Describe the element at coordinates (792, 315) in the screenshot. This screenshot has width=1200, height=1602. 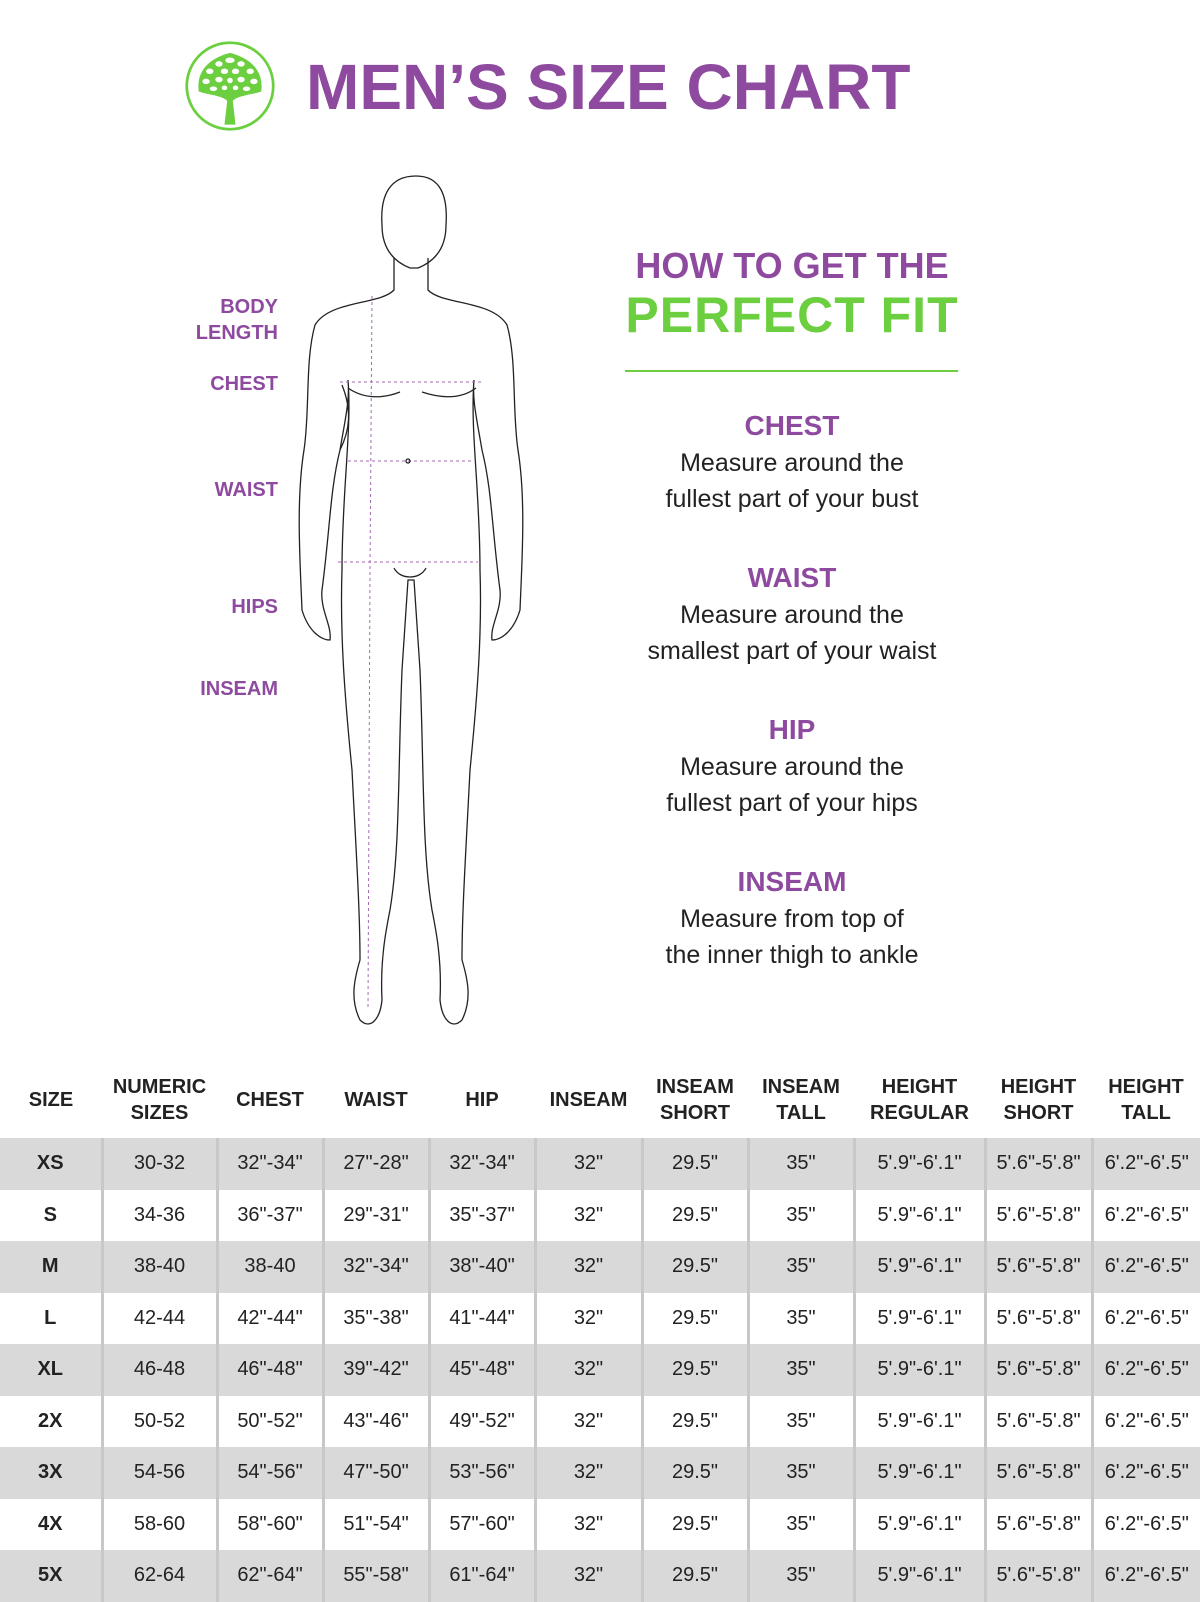
I see `guide-heading-2: PERFECT FIT` at that location.